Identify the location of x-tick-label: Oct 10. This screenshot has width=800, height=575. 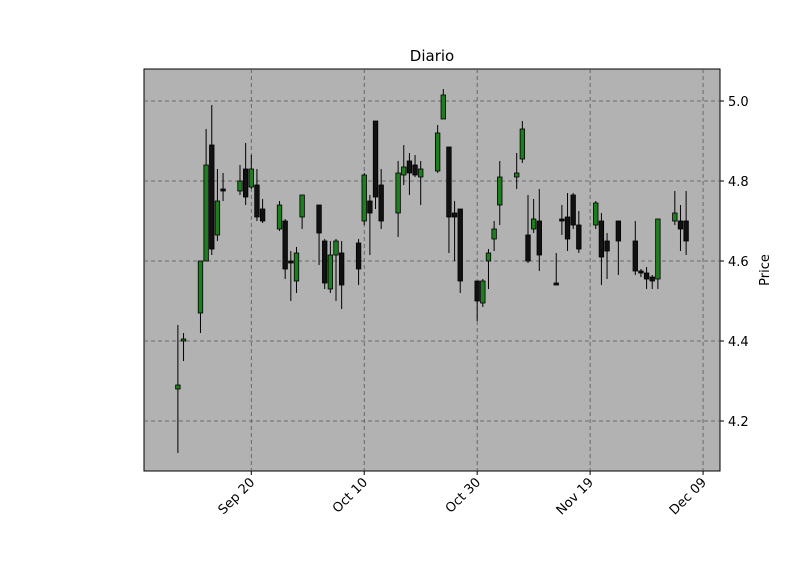
(350, 495).